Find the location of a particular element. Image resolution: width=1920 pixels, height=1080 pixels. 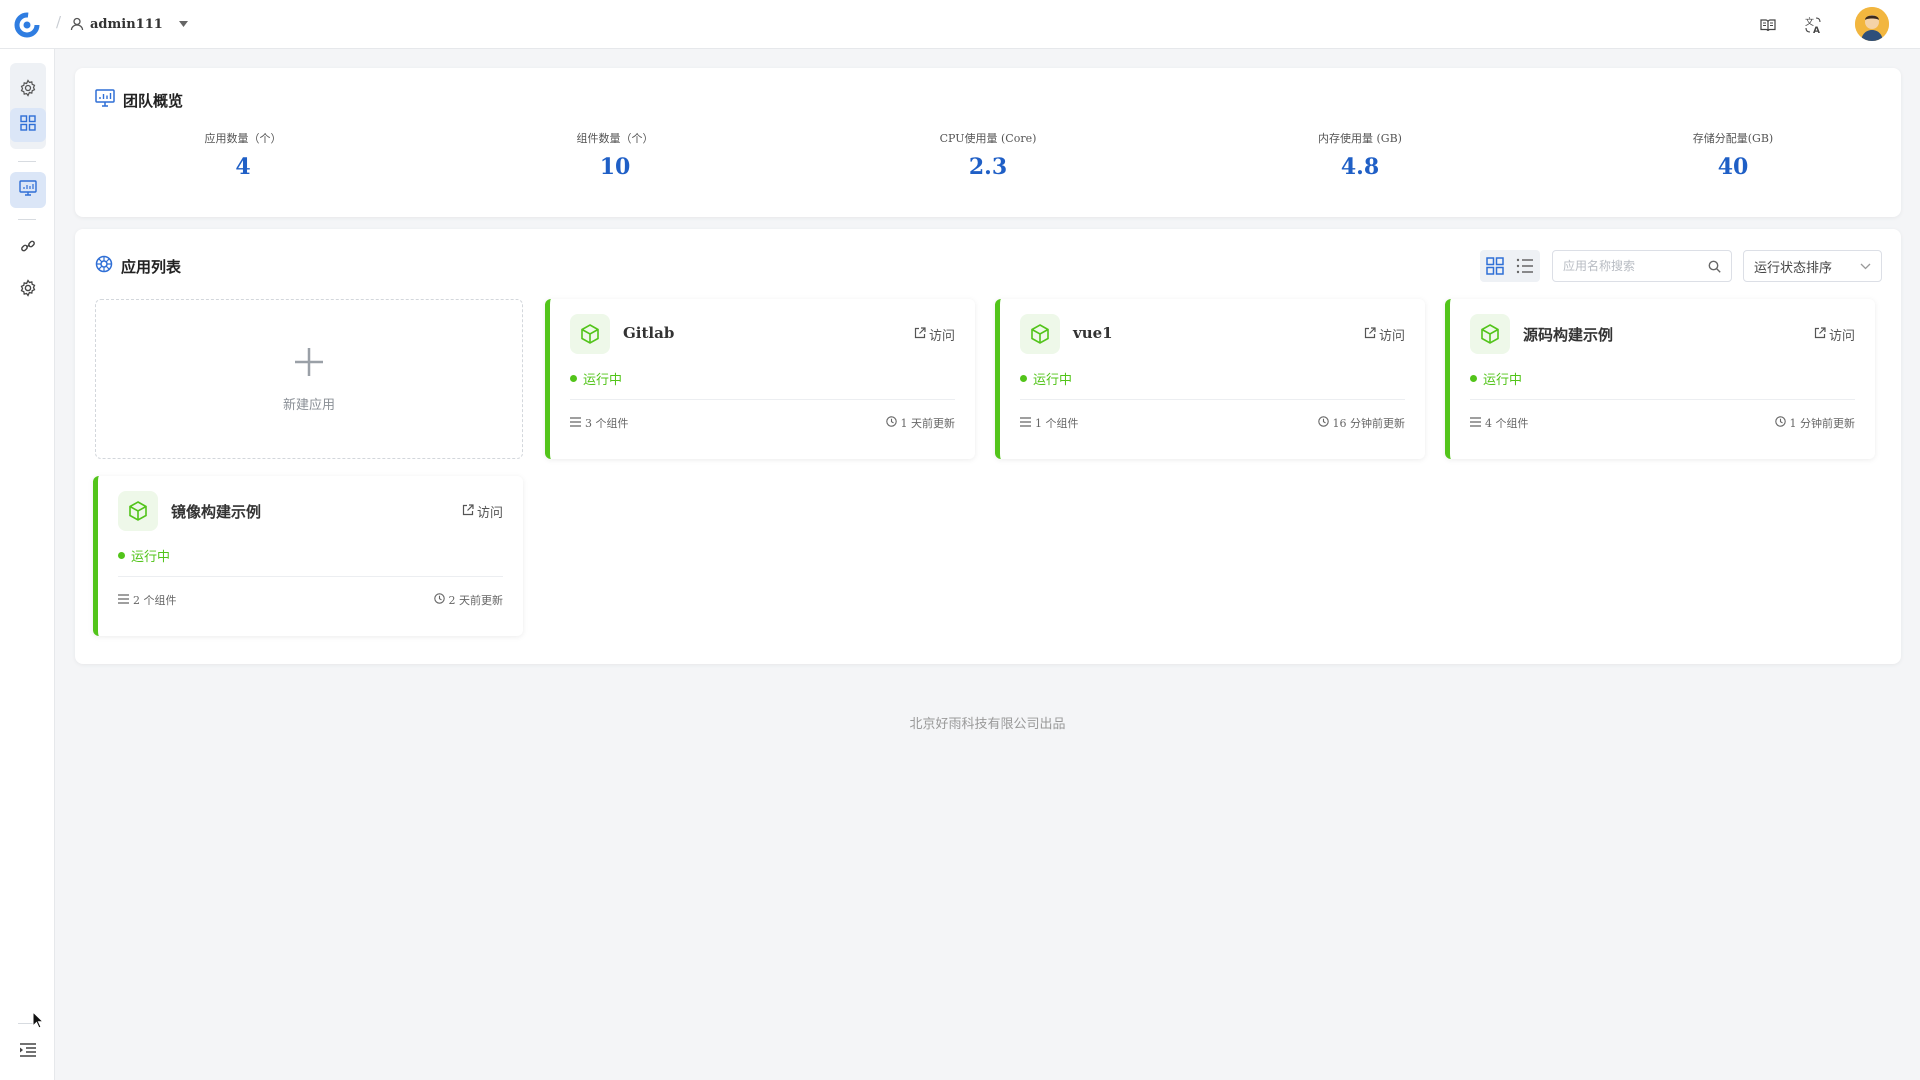

team-overview-panel is located at coordinates (988, 142).